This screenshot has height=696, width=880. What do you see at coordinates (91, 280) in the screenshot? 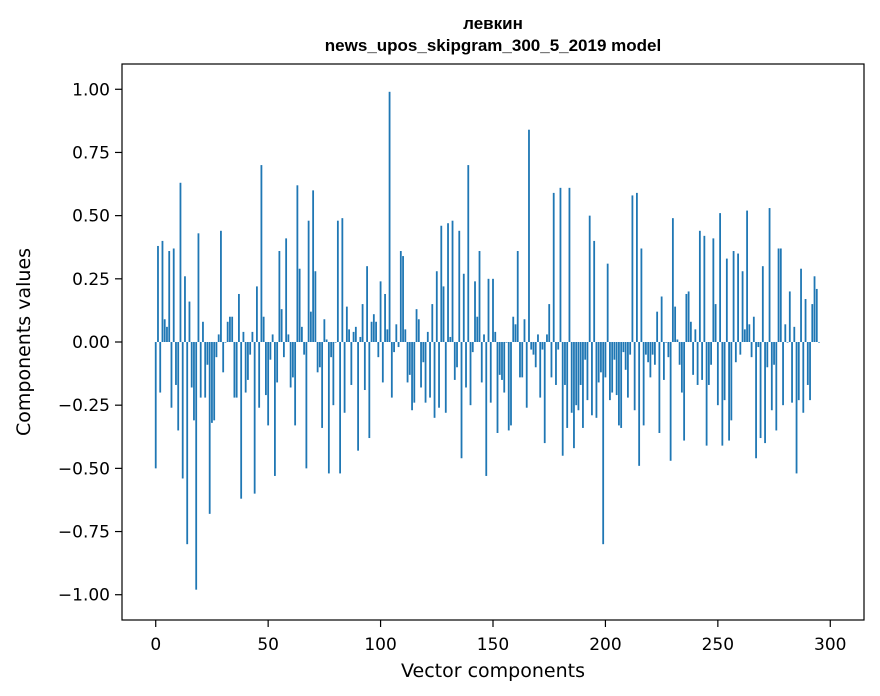
I see `y-tick-label: 0.25` at bounding box center [91, 280].